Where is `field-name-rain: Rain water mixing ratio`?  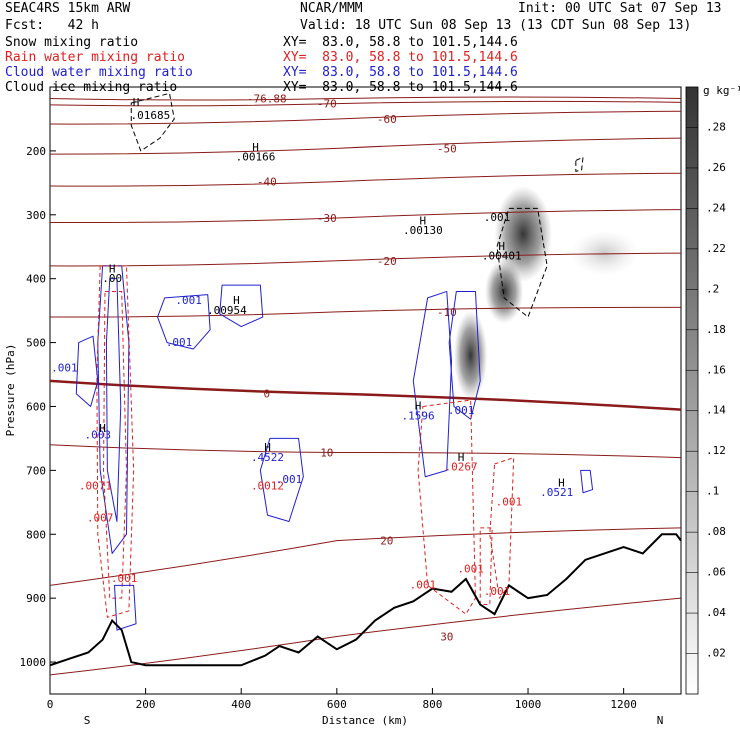 field-name-rain: Rain water mixing ratio is located at coordinates (95, 57).